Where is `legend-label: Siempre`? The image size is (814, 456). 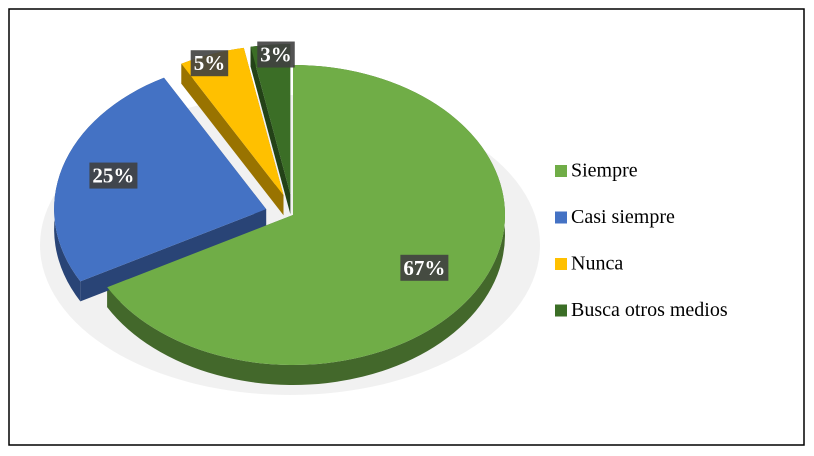
legend-label: Siempre is located at coordinates (604, 171).